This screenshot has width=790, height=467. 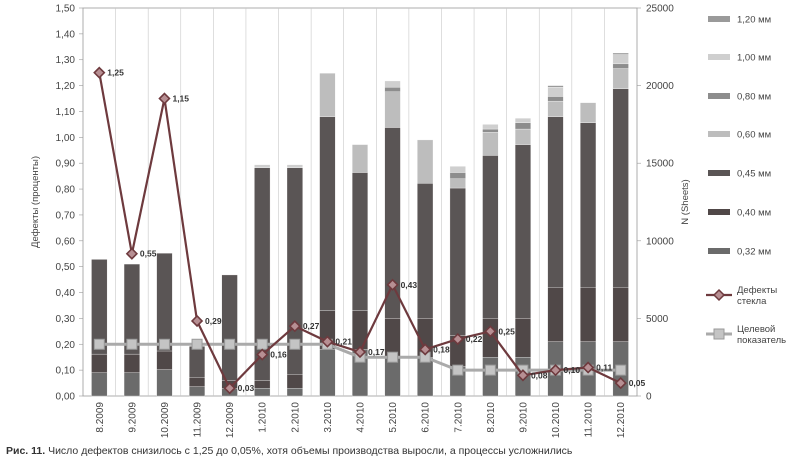 I want to click on defects-data-label: 0,10, so click(x=572, y=370).